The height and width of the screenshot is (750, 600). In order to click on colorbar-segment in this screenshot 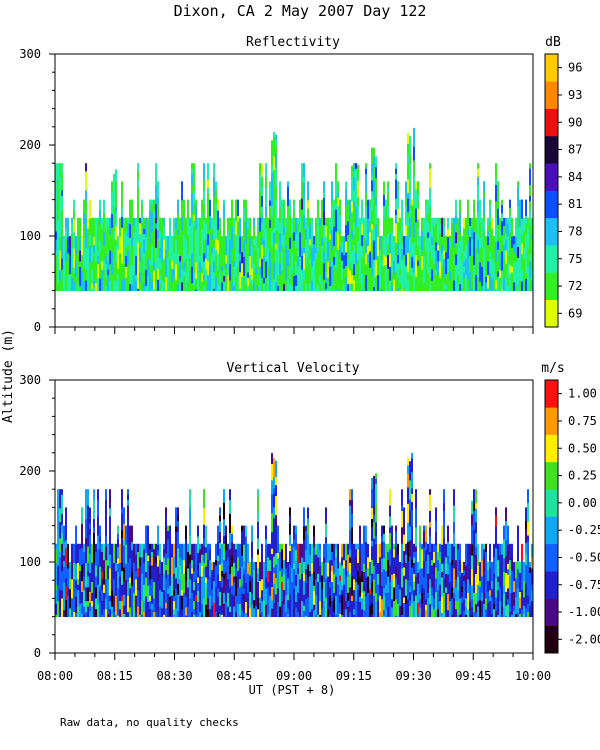, I will do `click(551, 394)`.